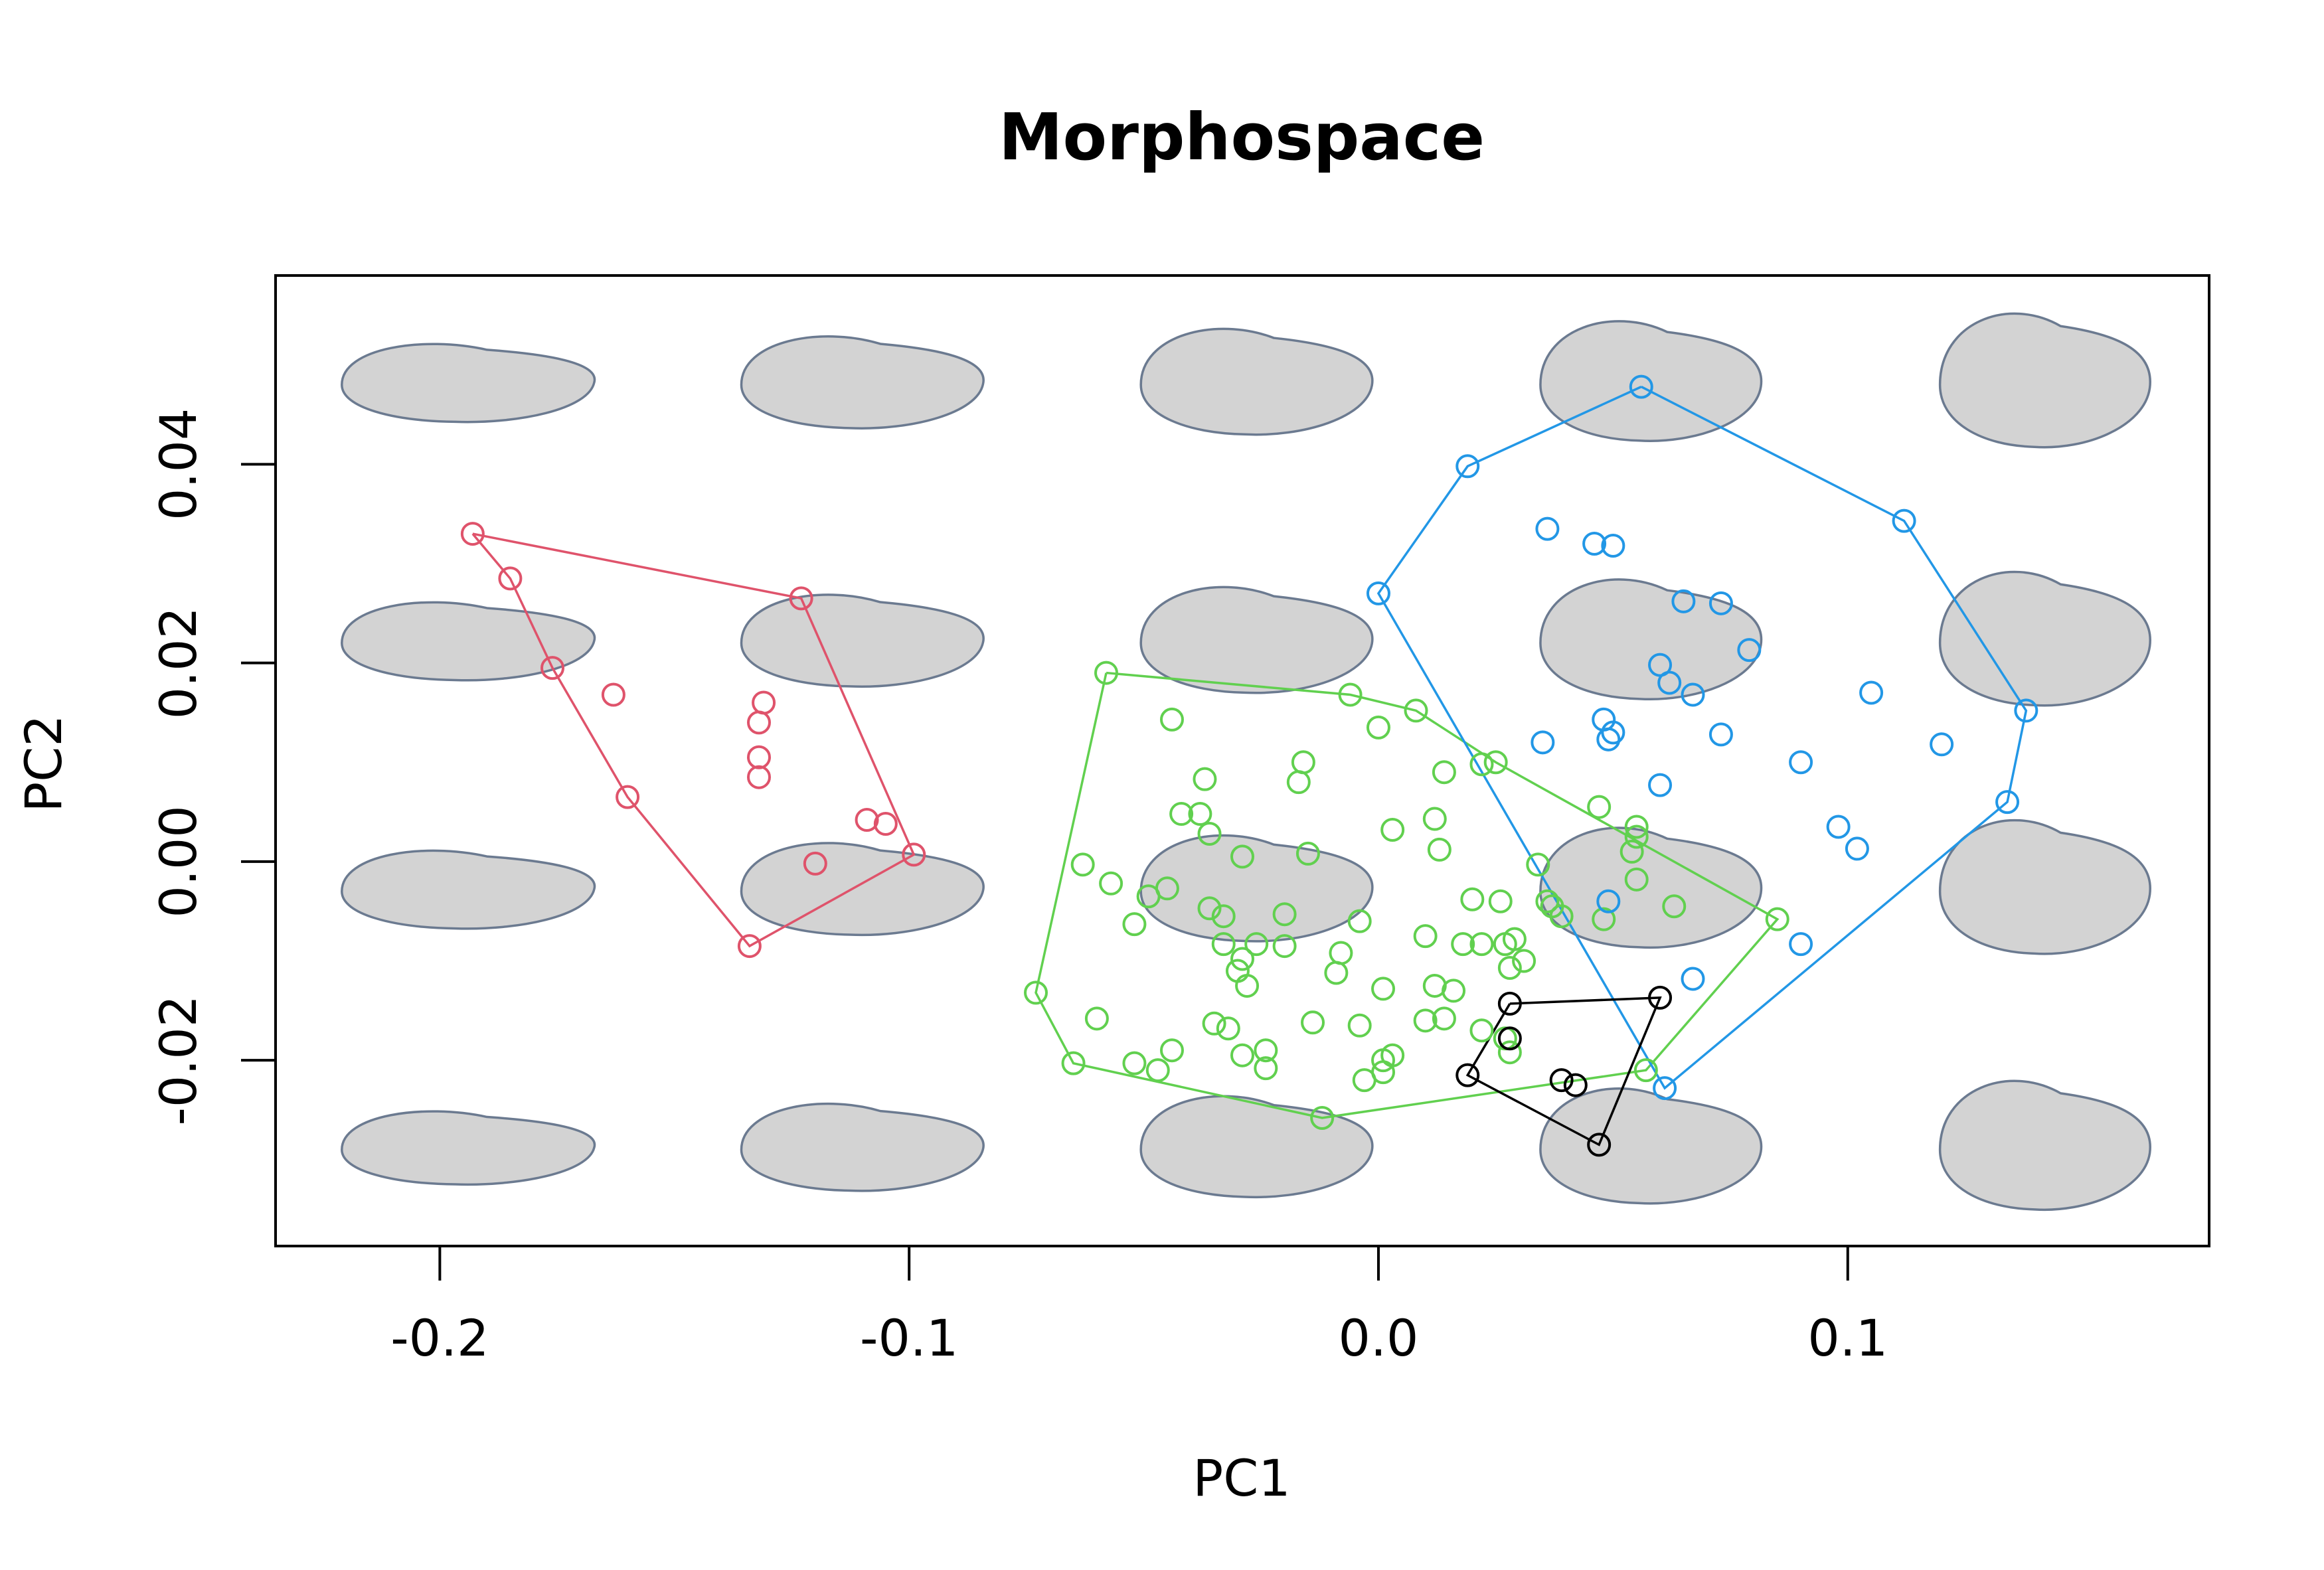 The width and height of the screenshot is (2324, 1570). What do you see at coordinates (1379, 1338) in the screenshot?
I see `x-tick-label: 0.0` at bounding box center [1379, 1338].